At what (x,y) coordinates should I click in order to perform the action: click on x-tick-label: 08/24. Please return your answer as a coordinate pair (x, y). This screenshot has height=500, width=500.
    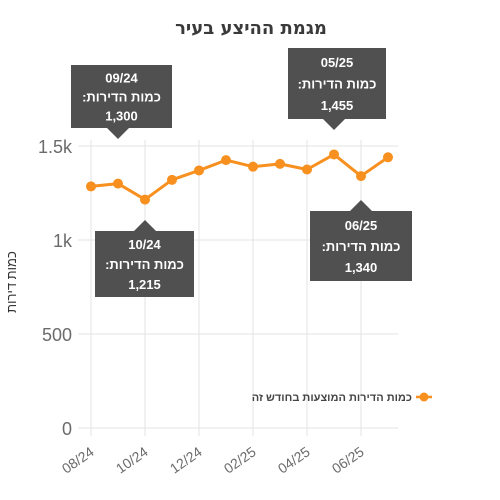
    Looking at the image, I should click on (78, 459).